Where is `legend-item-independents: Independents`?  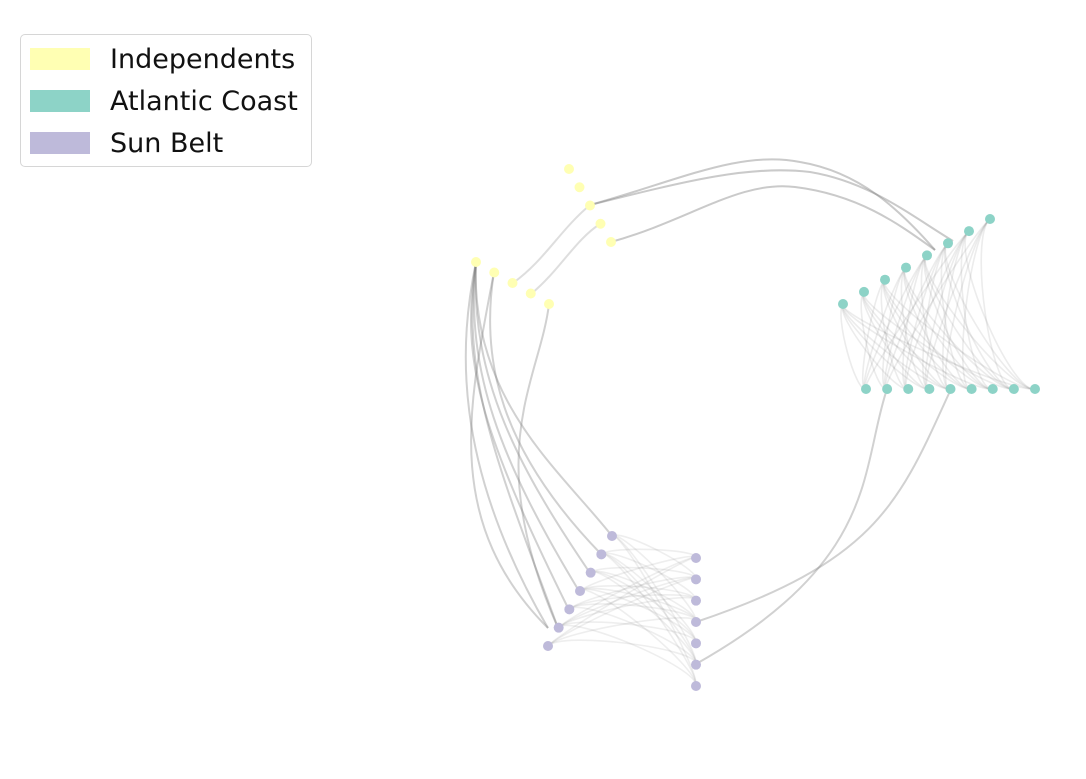
legend-item-independents: Independents is located at coordinates (162, 59).